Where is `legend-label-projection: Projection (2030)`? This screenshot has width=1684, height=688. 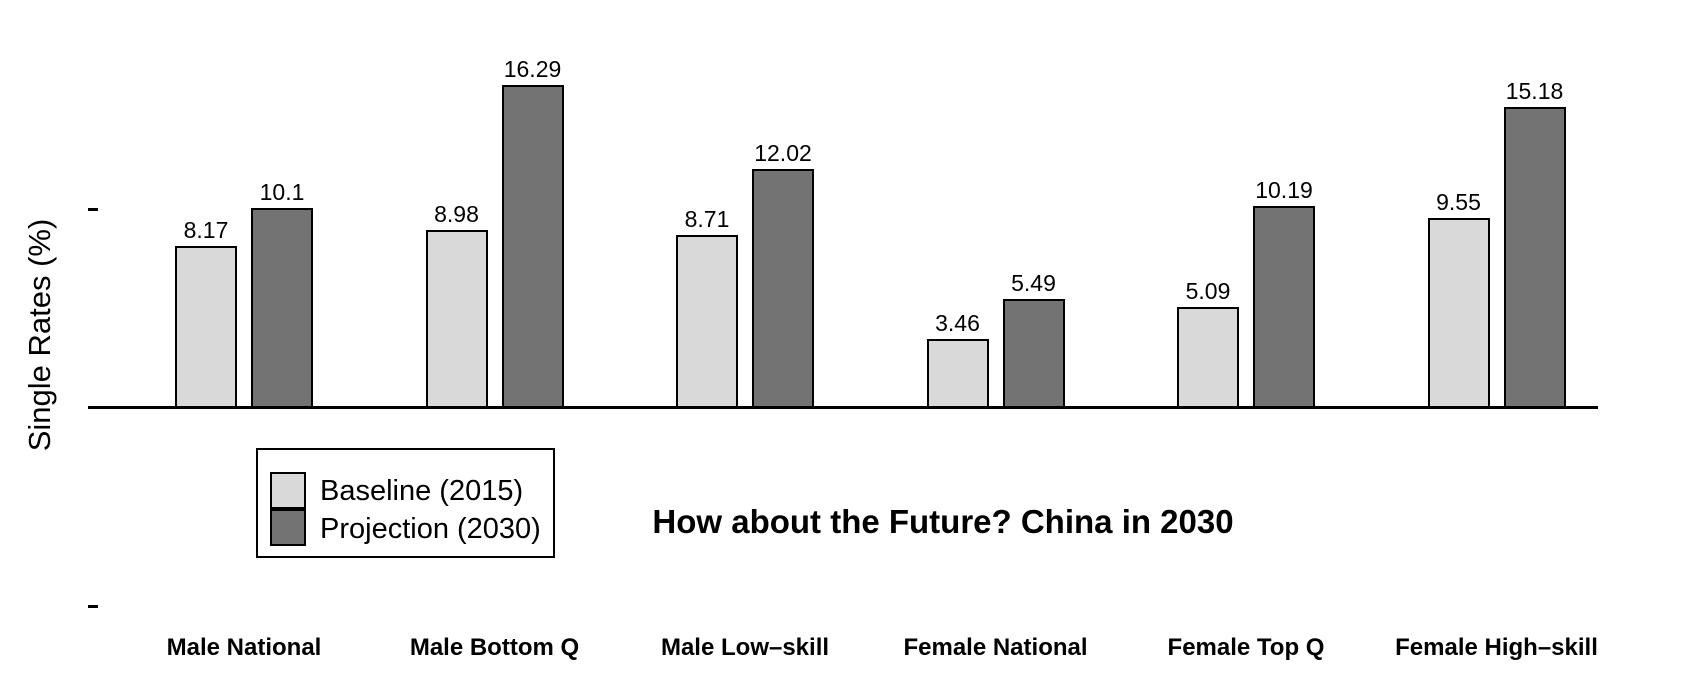 legend-label-projection: Projection (2030) is located at coordinates (430, 529).